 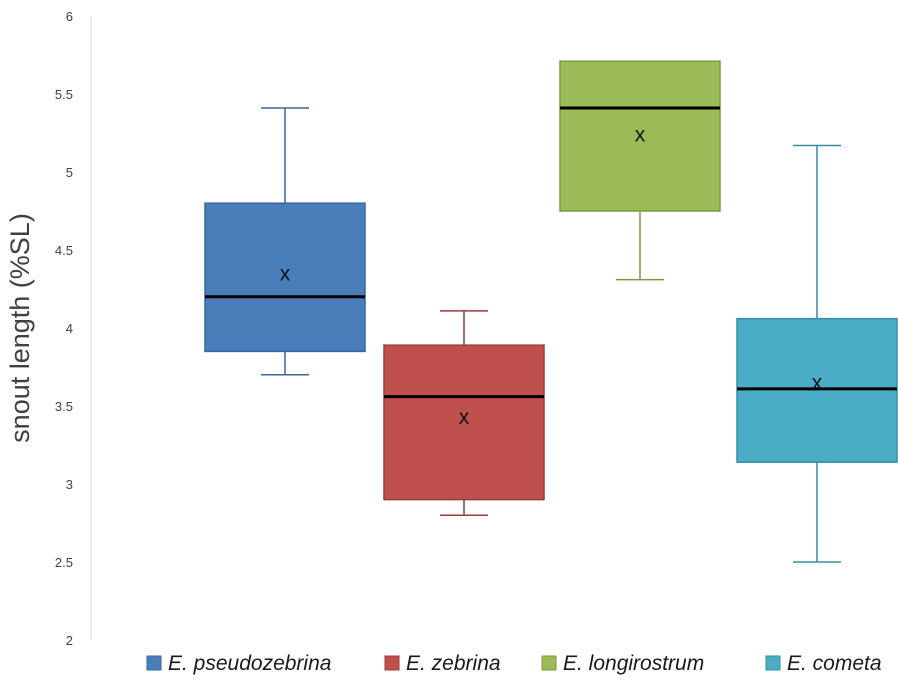 What do you see at coordinates (249, 663) in the screenshot?
I see `legend-label: E. pseudozebrina` at bounding box center [249, 663].